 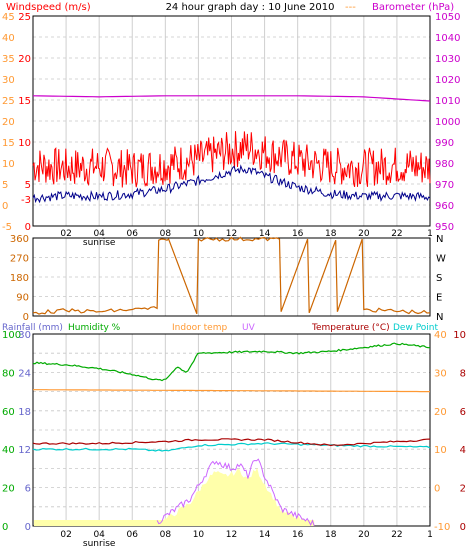 What do you see at coordinates (22, 298) in the screenshot?
I see `y-tick-direction: 90` at bounding box center [22, 298].